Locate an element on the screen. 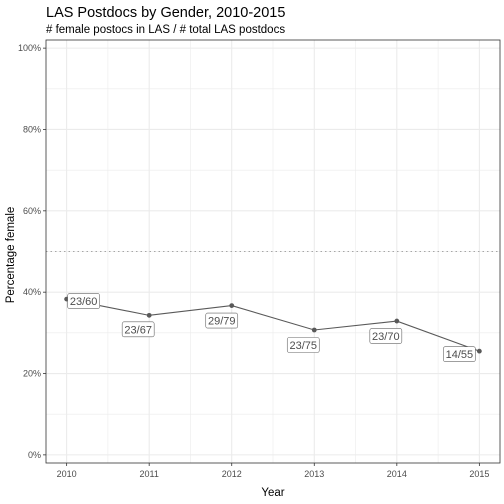 The height and width of the screenshot is (504, 504). x-tick-label: 2012 is located at coordinates (232, 474).